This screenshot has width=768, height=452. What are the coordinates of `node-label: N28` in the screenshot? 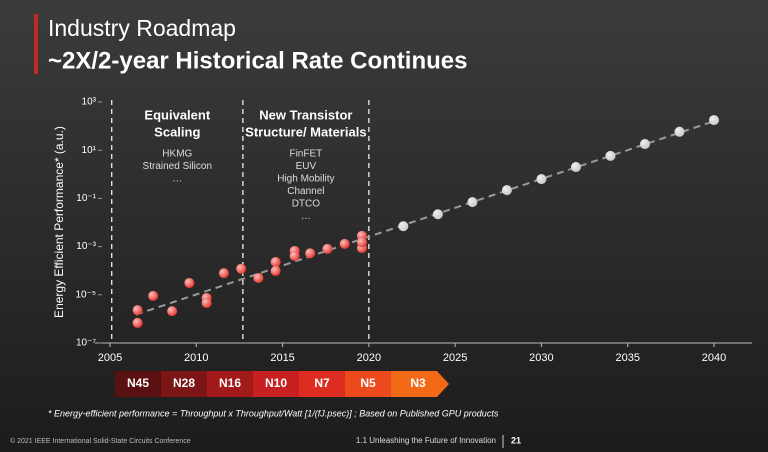 It's located at (184, 383).